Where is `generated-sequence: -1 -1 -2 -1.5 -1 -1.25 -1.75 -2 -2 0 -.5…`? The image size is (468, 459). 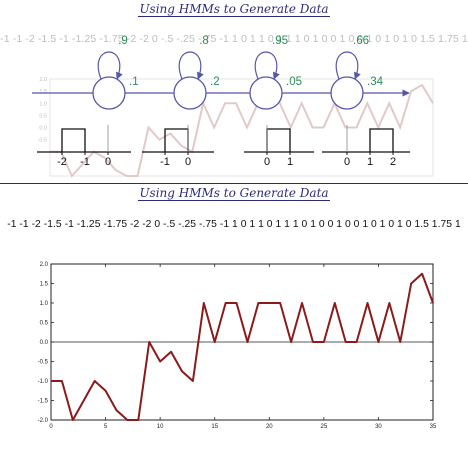 generated-sequence: -1 -1 -2 -1.5 -1 -1.25 -1.75 -2 -2 0 -.5… is located at coordinates (234, 224).